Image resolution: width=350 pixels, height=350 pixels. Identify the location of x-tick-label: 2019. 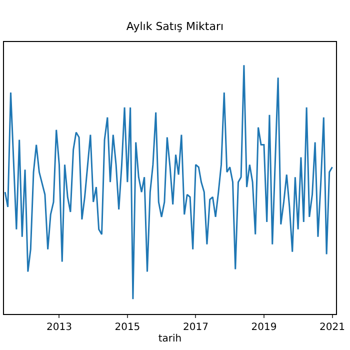
(264, 327).